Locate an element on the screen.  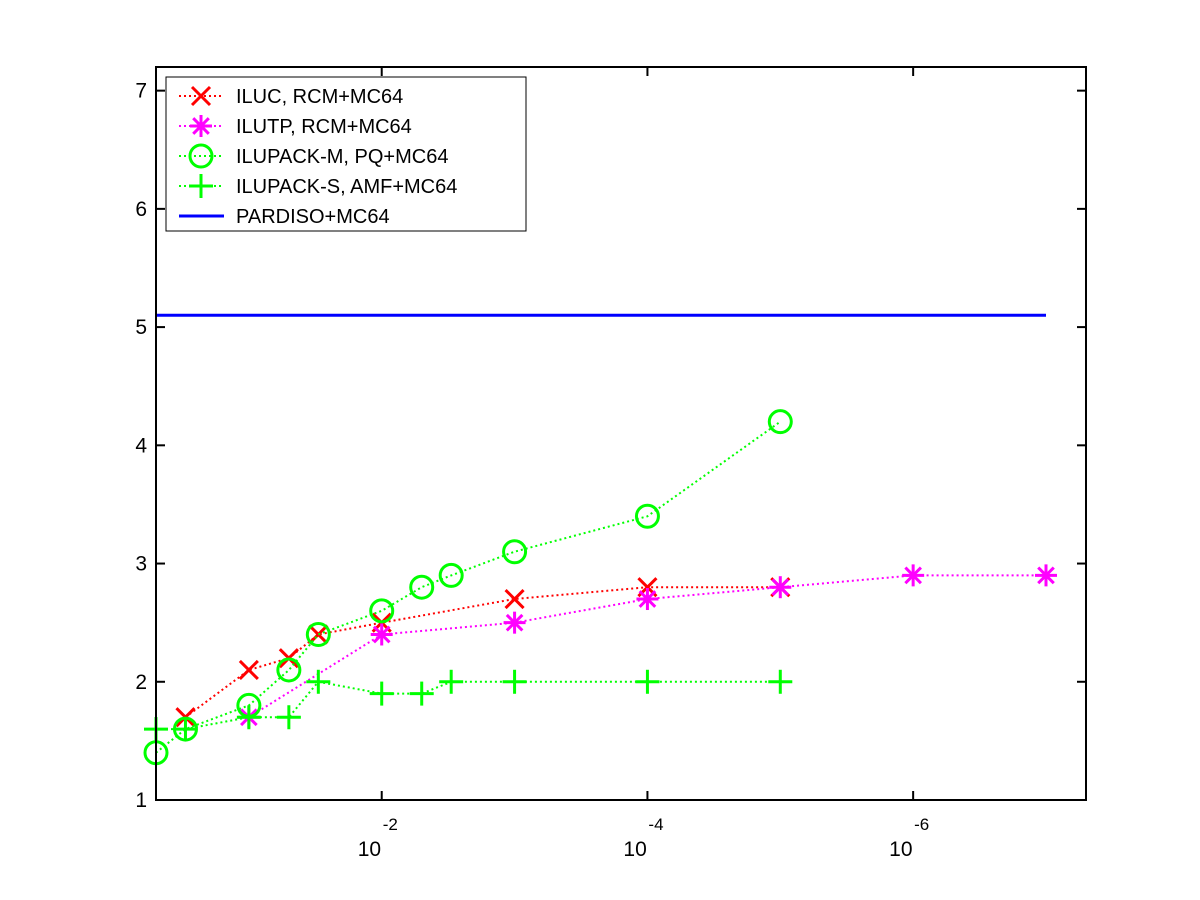
y-tick-label: 1 is located at coordinates (141, 800).